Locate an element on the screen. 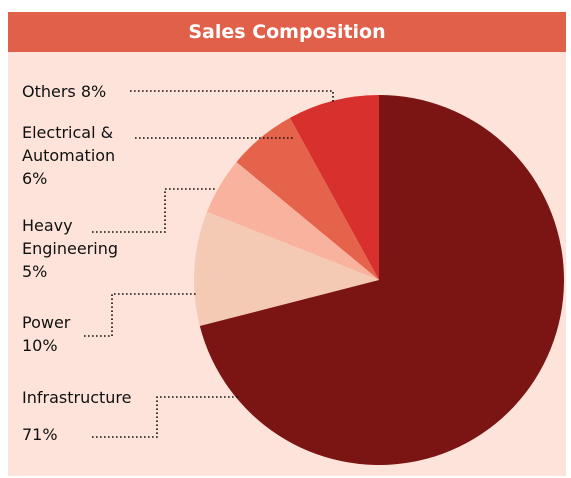 This screenshot has width=571, height=478. slice-name: Infrastructure is located at coordinates (77, 397).